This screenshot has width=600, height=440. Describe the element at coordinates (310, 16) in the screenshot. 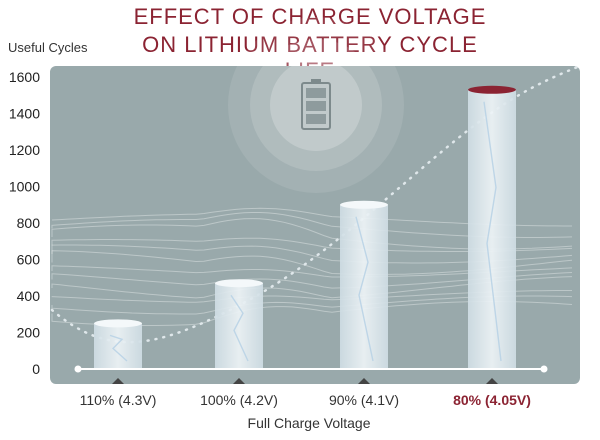

I see `chart-title-line1: EFFECT OF CHARGE VOLTAGE` at that location.